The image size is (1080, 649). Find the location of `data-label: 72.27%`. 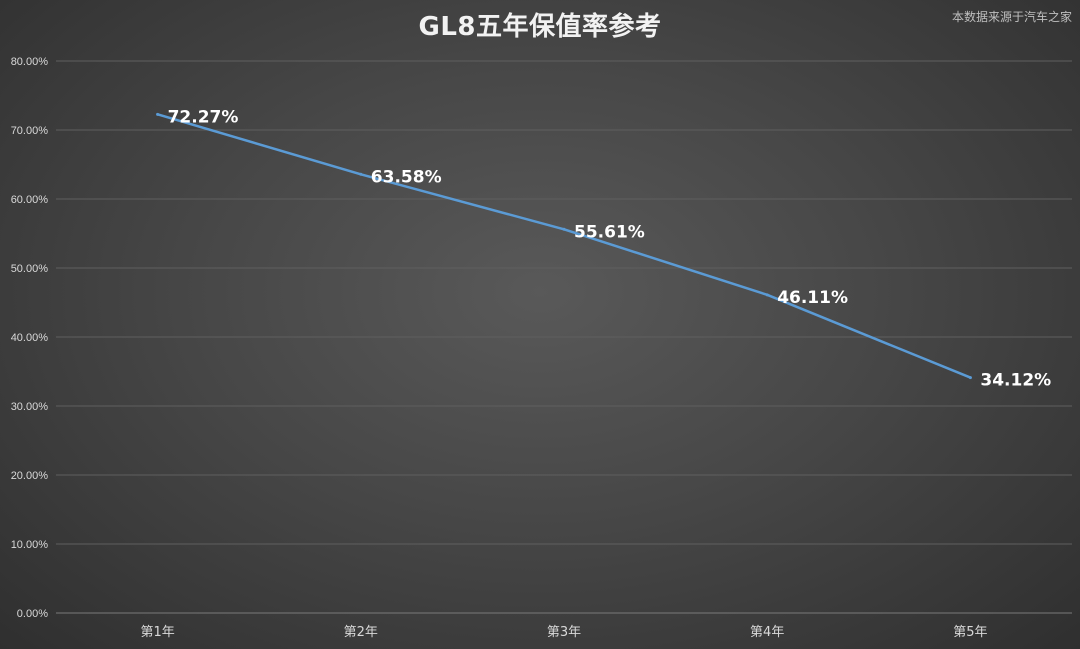

data-label: 72.27% is located at coordinates (203, 117).